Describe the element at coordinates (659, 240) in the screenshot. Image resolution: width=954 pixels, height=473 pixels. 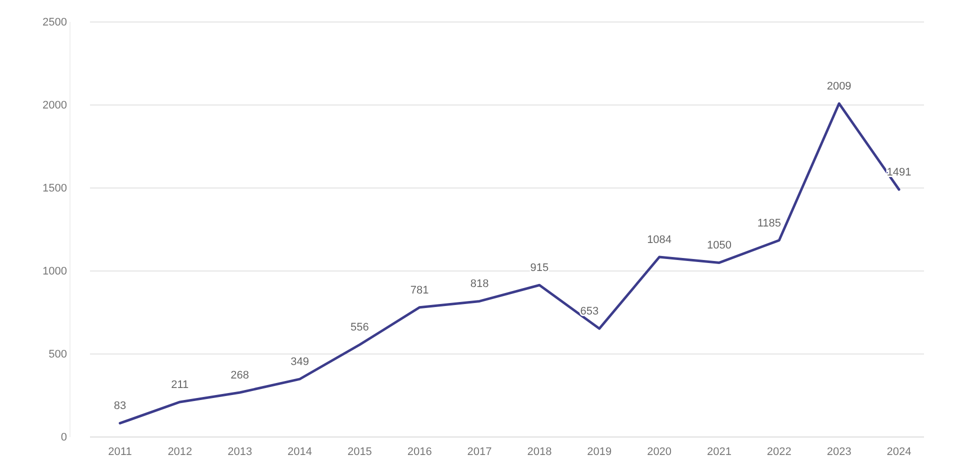
I see `data-label: 1084` at that location.